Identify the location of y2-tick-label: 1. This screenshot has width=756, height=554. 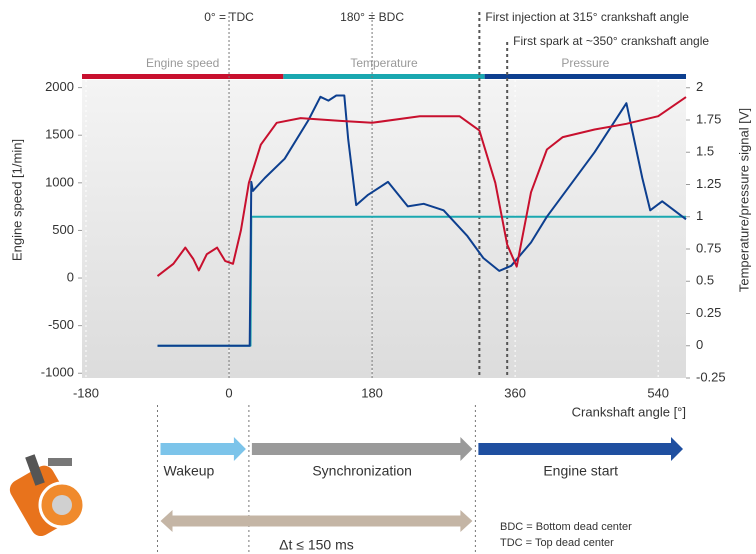
(699, 215).